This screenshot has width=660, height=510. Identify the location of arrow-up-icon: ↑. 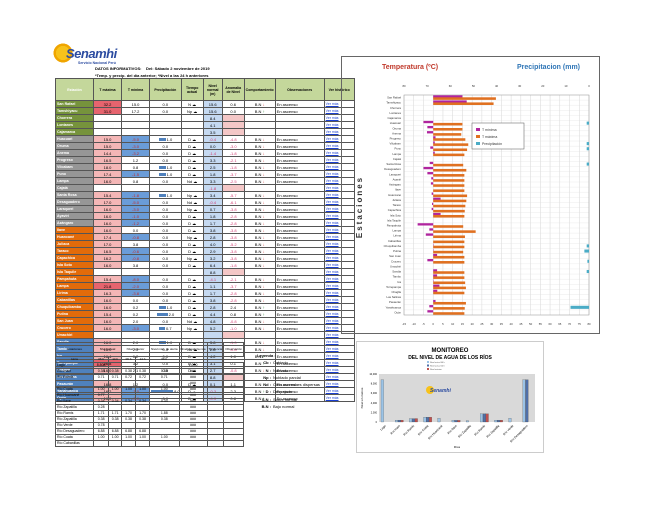
(263, 398).